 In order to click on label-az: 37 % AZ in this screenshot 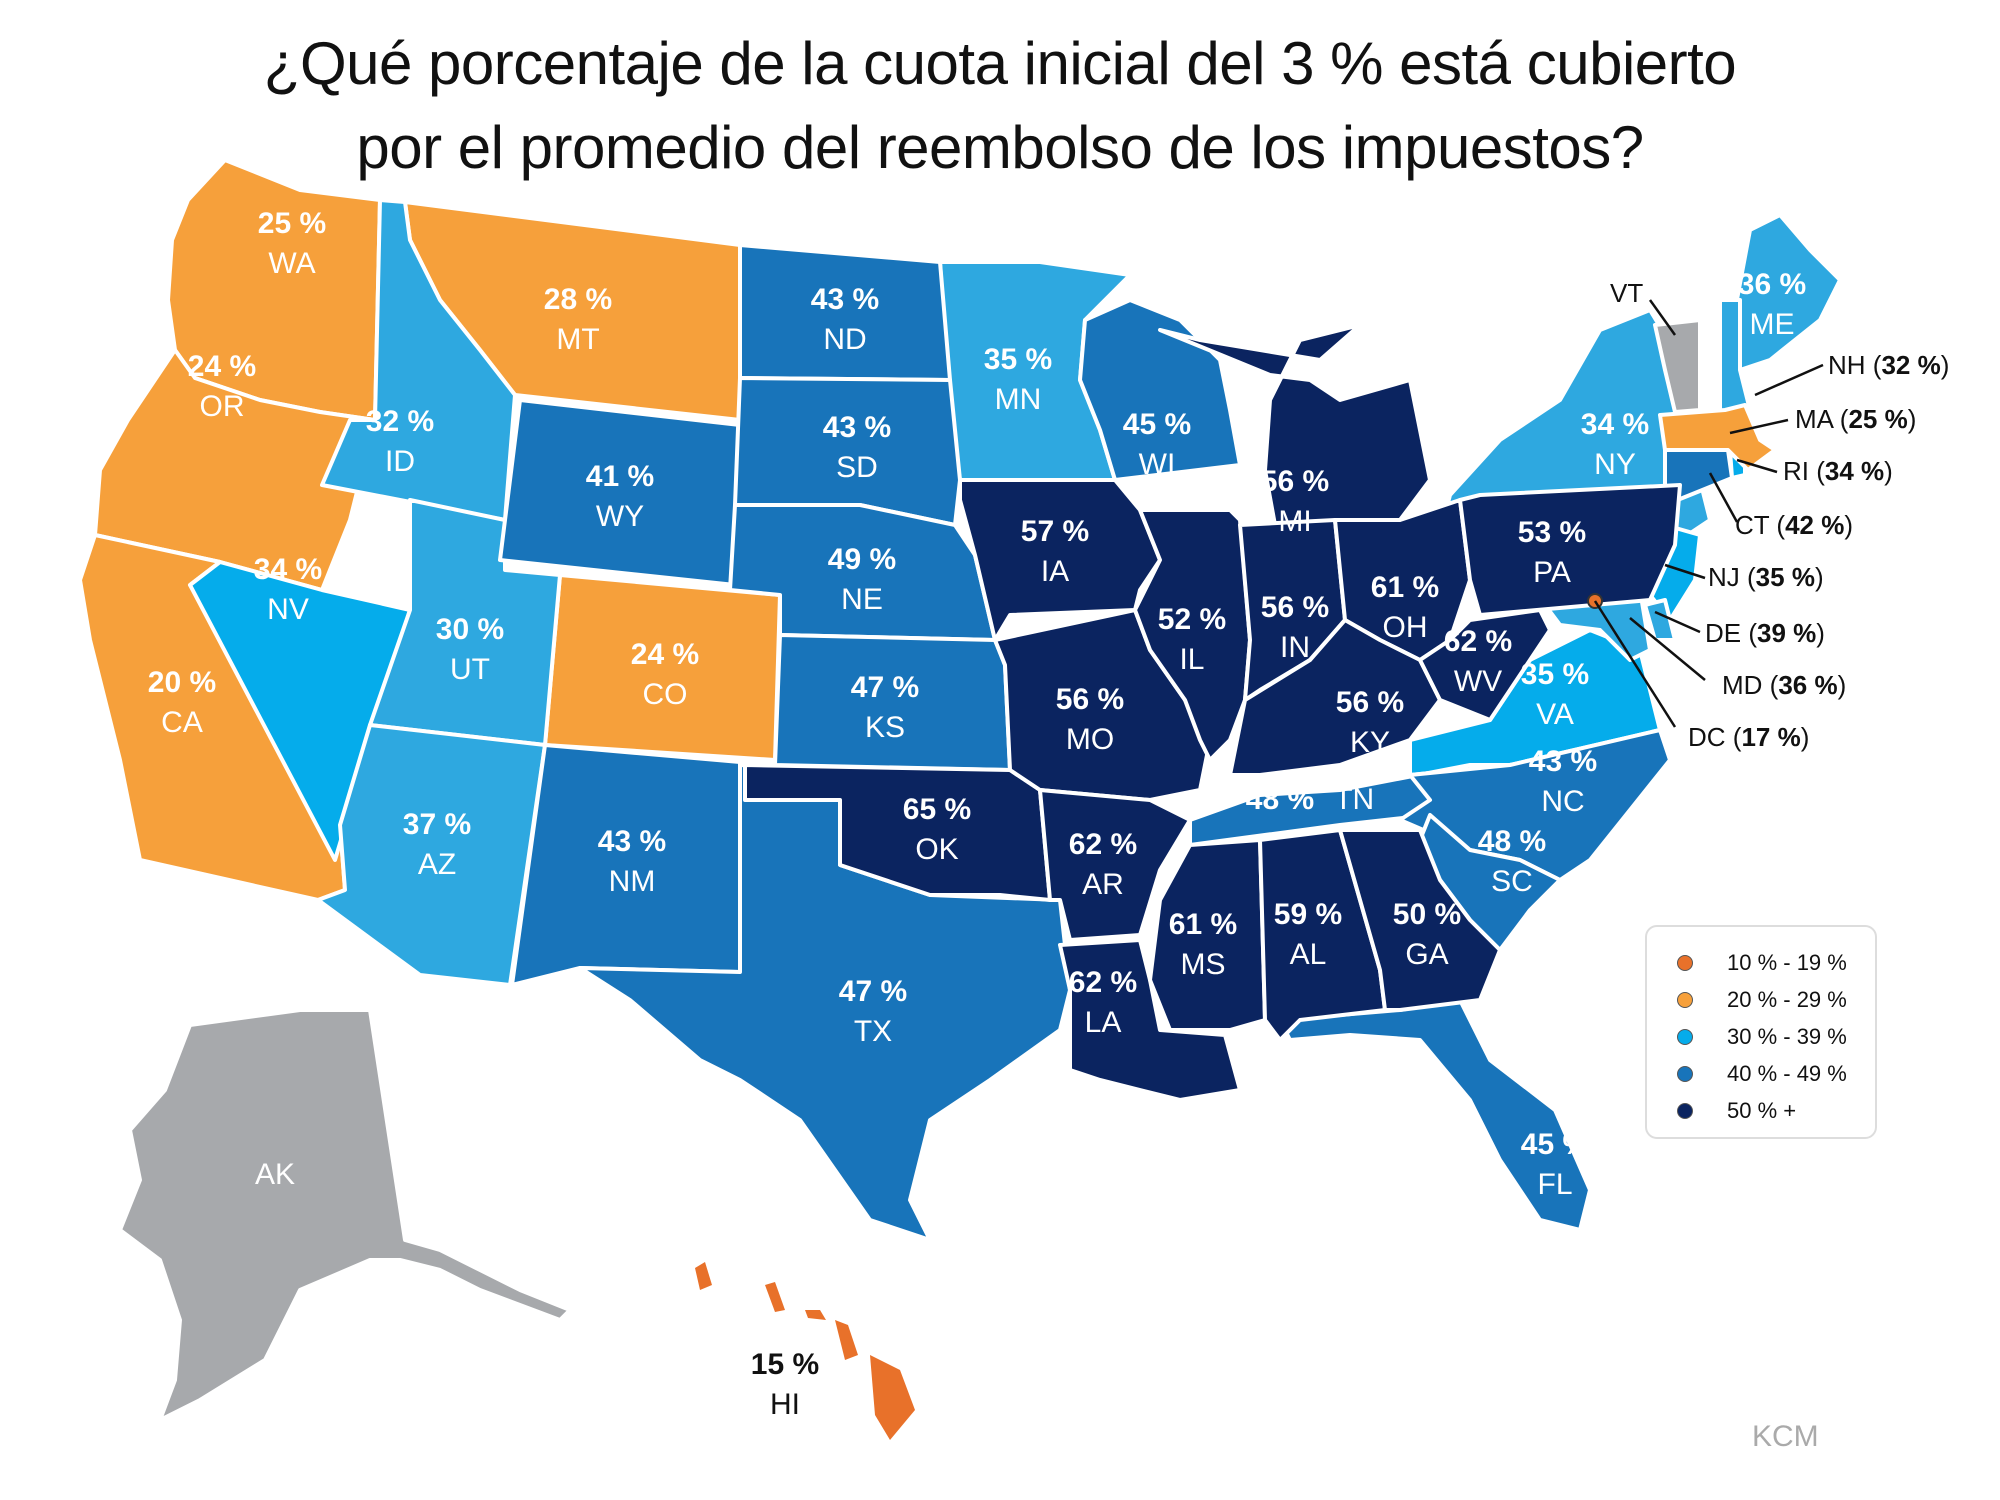, I will do `click(437, 844)`.